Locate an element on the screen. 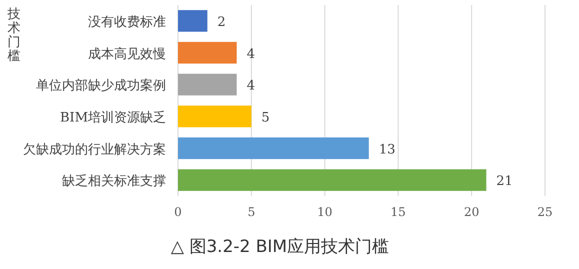 The width and height of the screenshot is (579, 269). y-tick-label: 单位内部缺少成功案例 is located at coordinates (101, 86).